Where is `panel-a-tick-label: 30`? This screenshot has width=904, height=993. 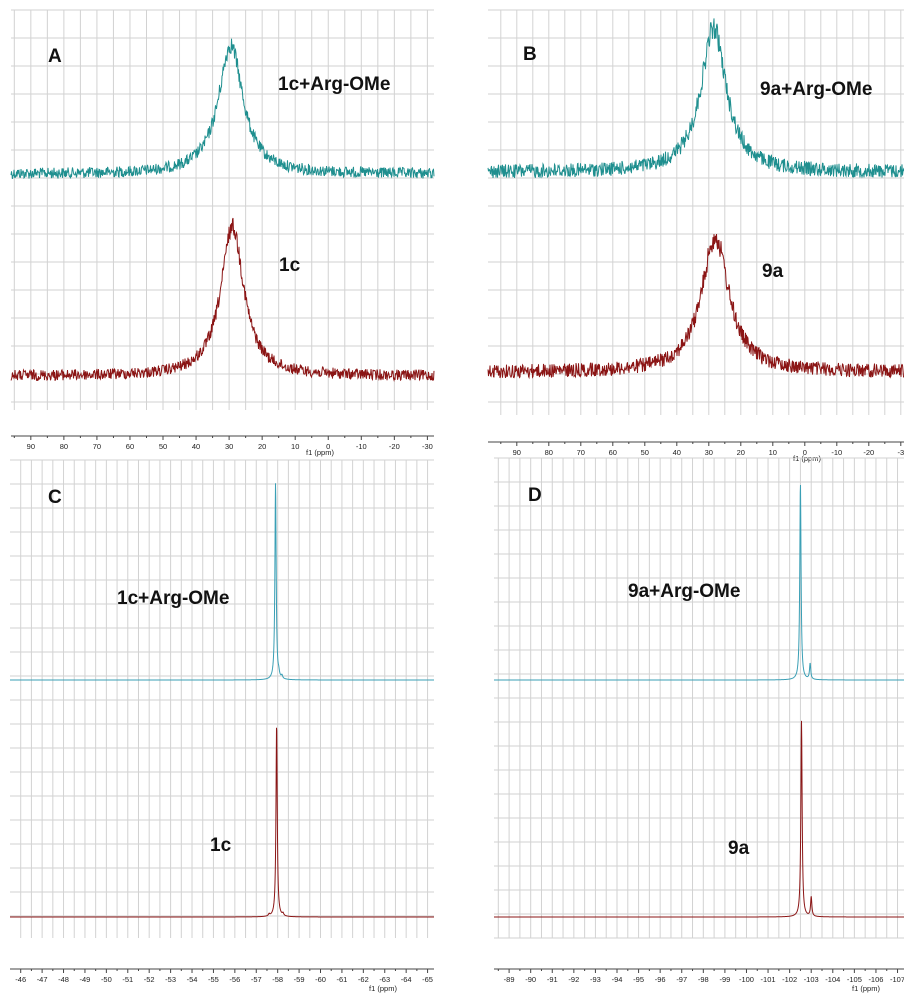
panel-a-tick-label: 30 is located at coordinates (229, 446).